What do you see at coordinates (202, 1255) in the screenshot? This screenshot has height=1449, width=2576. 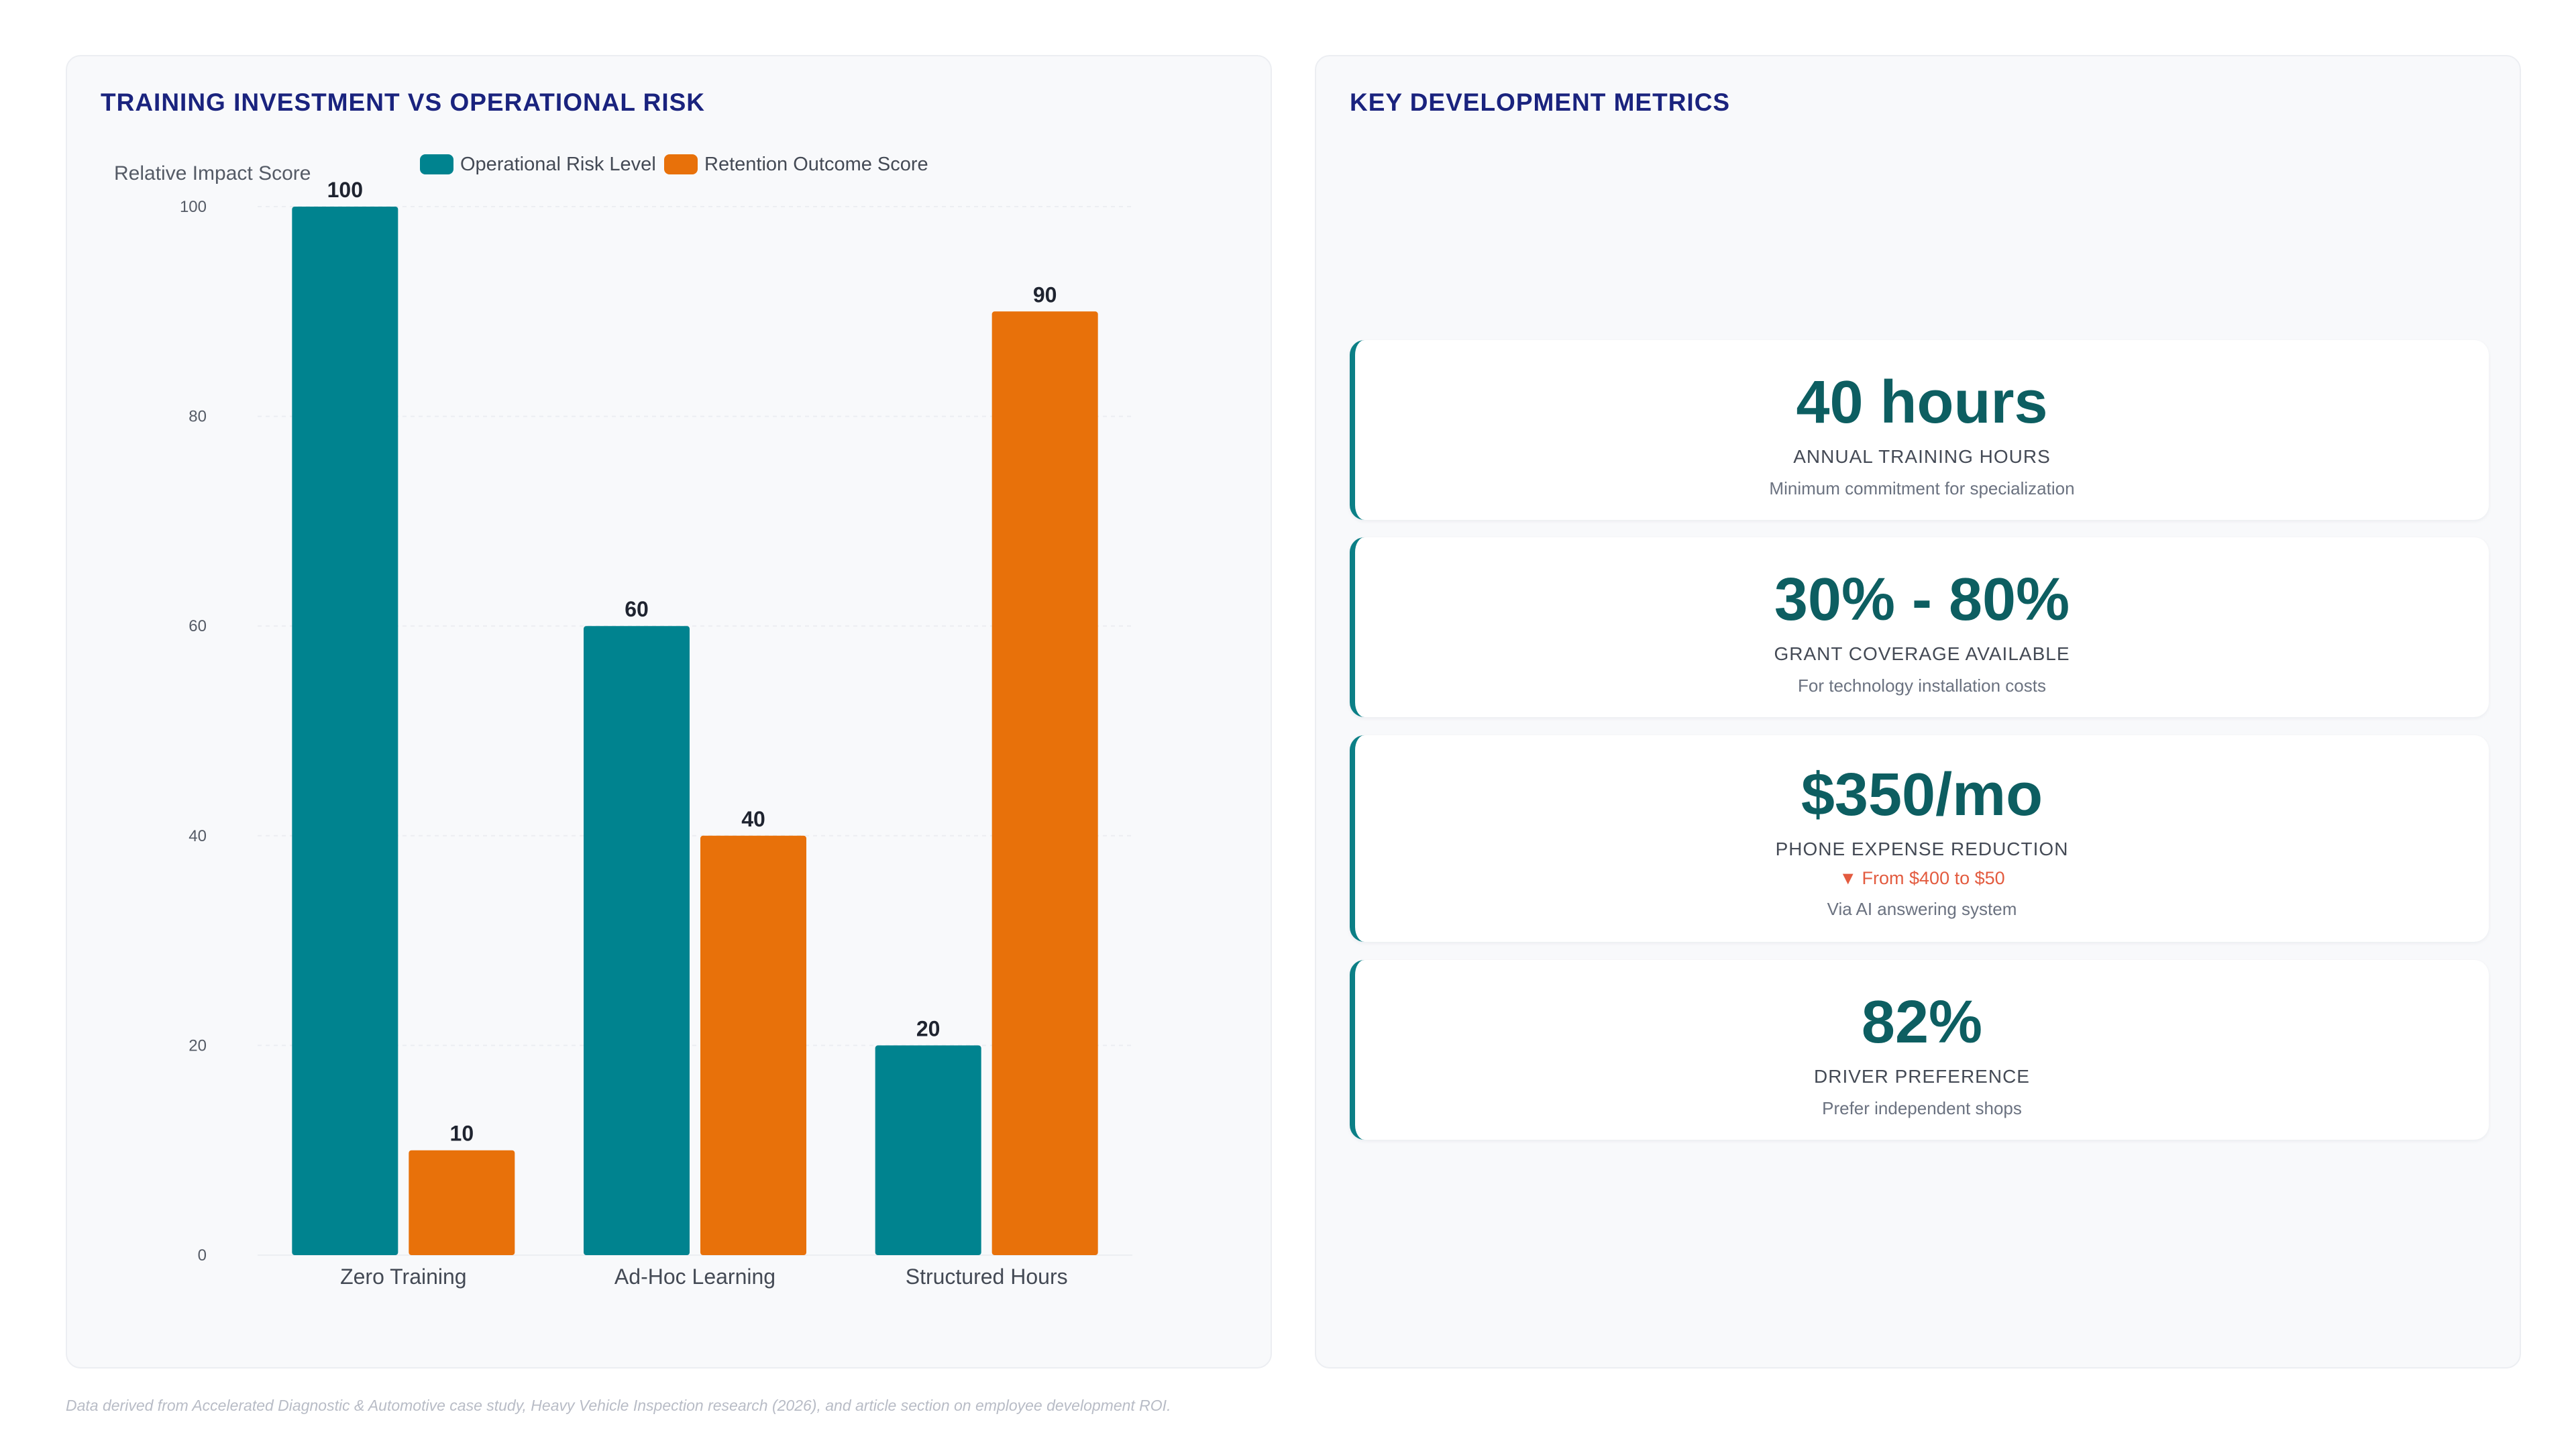 I see `y-tick-label: 0` at bounding box center [202, 1255].